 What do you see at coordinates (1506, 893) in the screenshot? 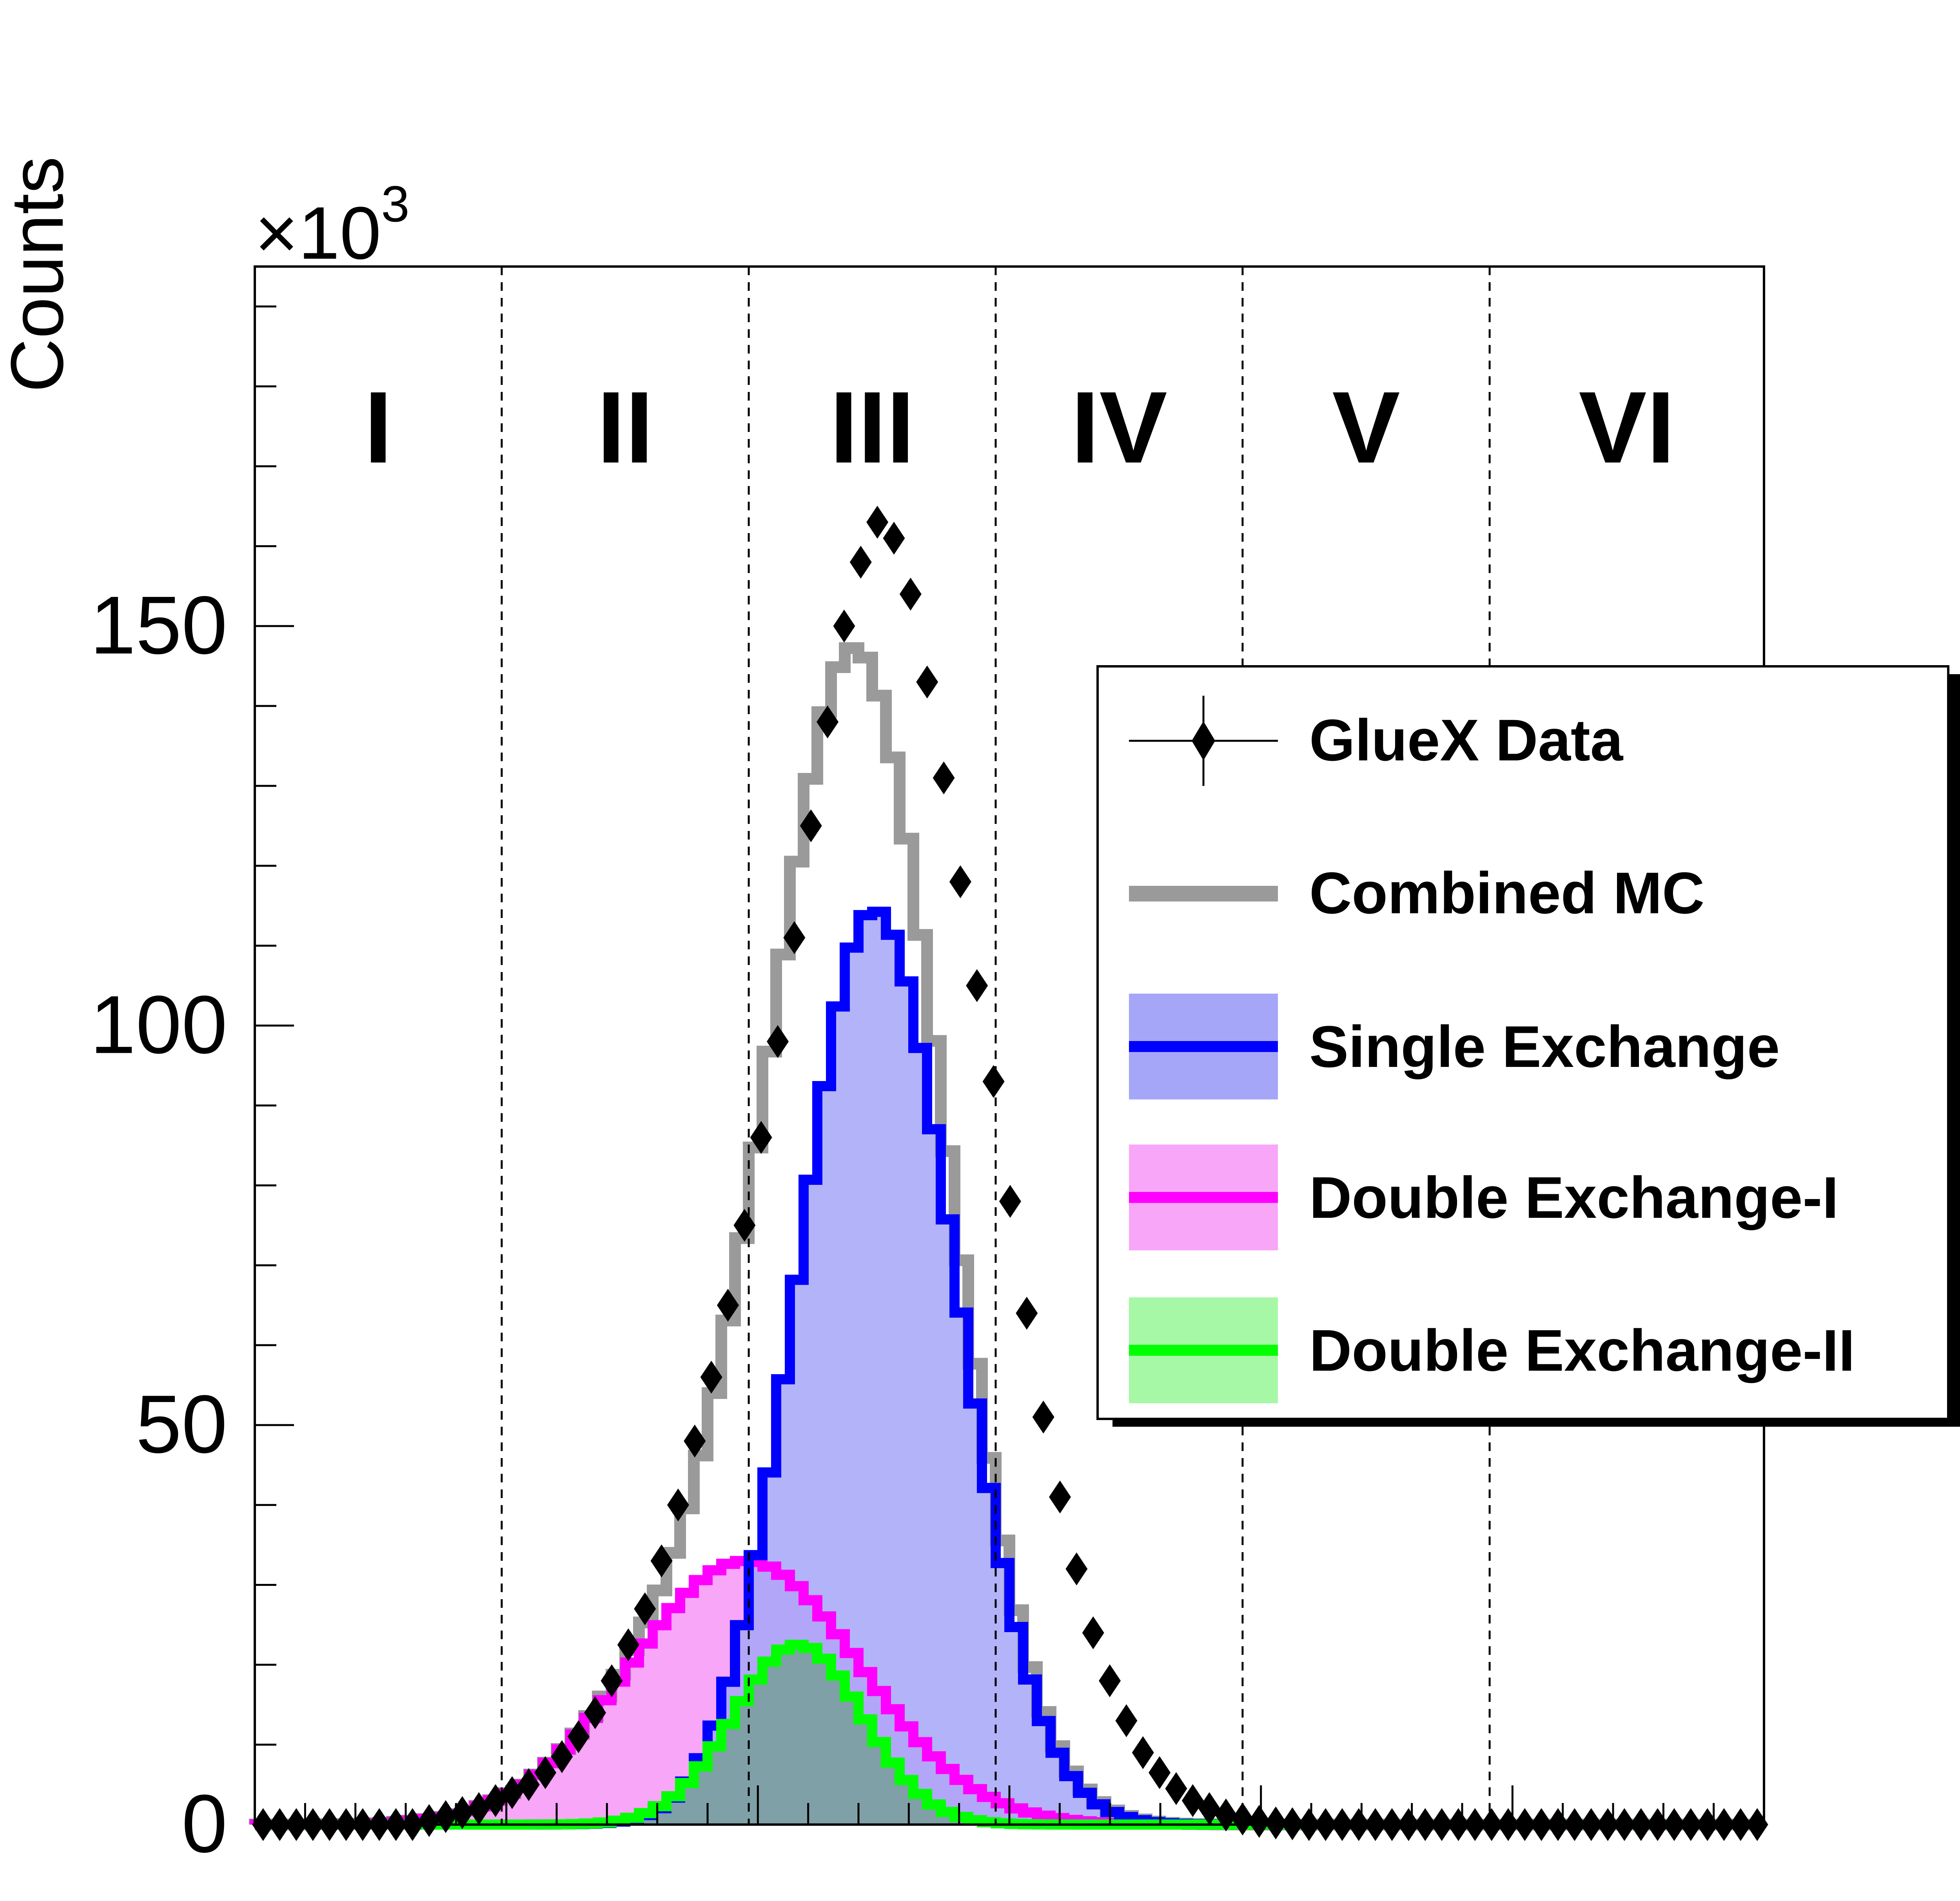
I see `legend-label-combined: Combined MC` at bounding box center [1506, 893].